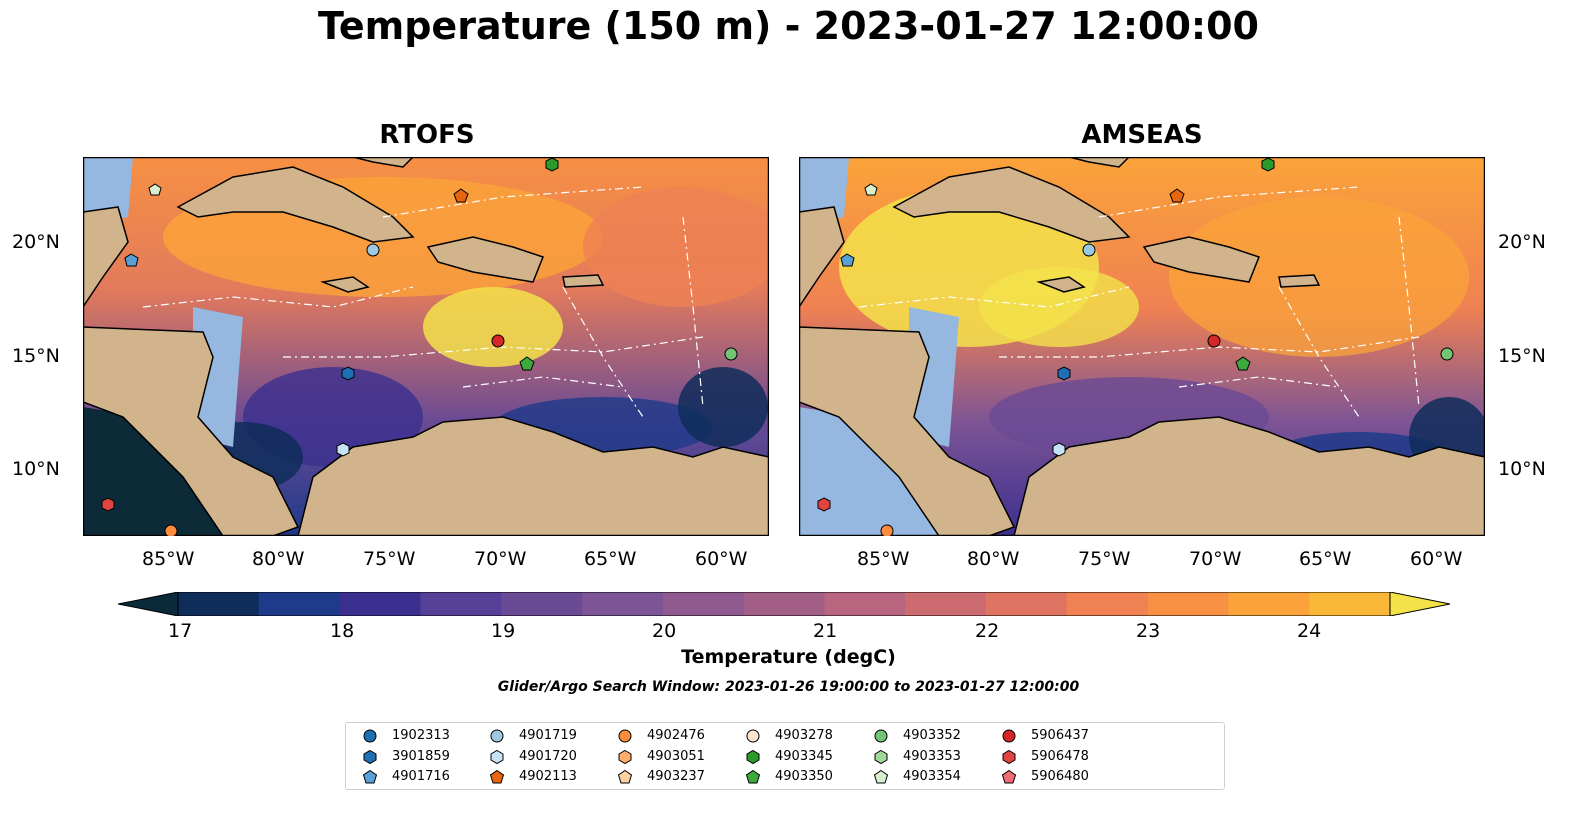 The width and height of the screenshot is (1577, 827). What do you see at coordinates (148, 604) in the screenshot?
I see `colorbar-extend-low` at bounding box center [148, 604].